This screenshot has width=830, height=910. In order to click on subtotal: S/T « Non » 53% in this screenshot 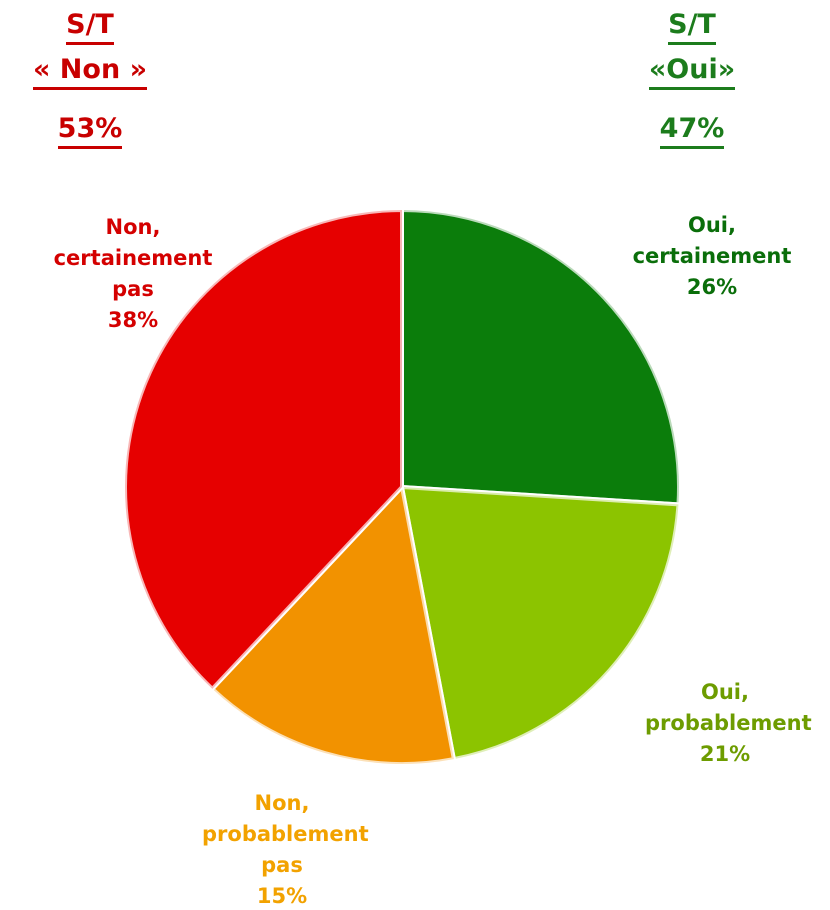, I will do `click(90, 82)`.